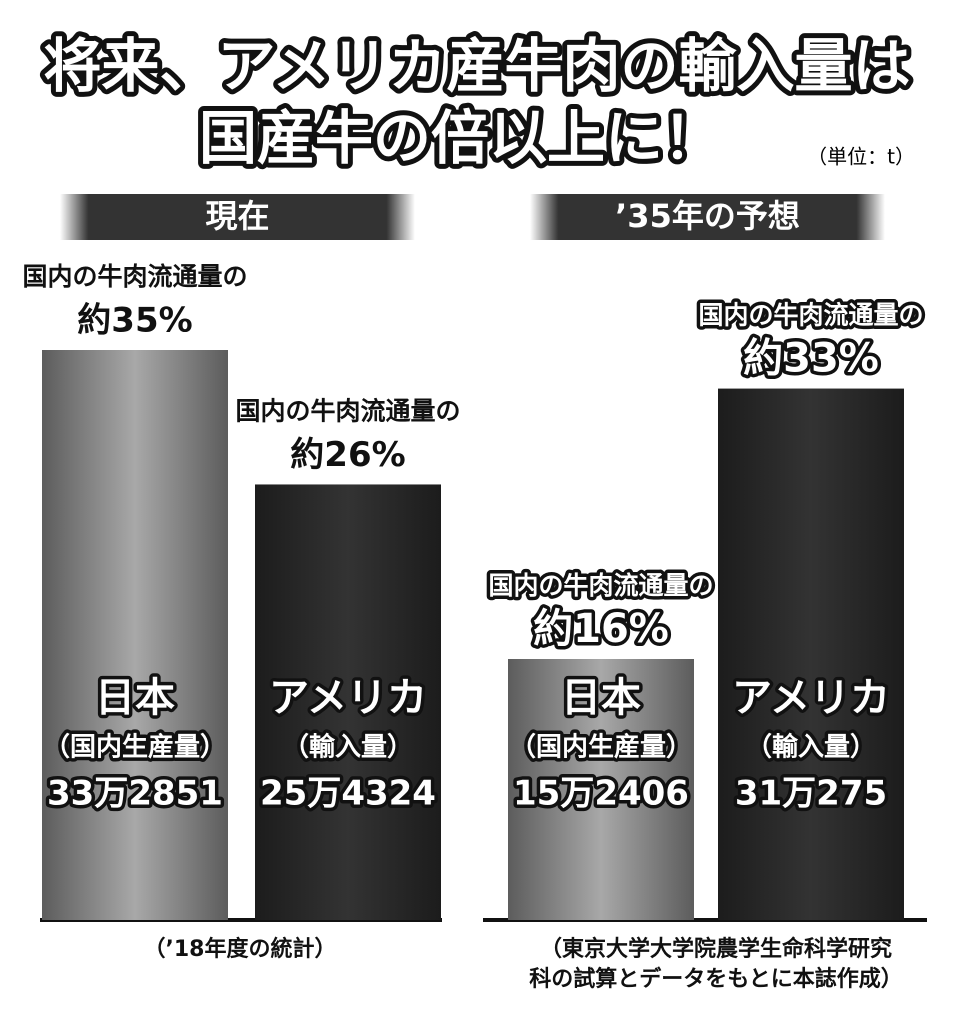 This screenshot has width=954, height=1024. What do you see at coordinates (135, 794) in the screenshot?
I see `value-label: 33万2851` at bounding box center [135, 794].